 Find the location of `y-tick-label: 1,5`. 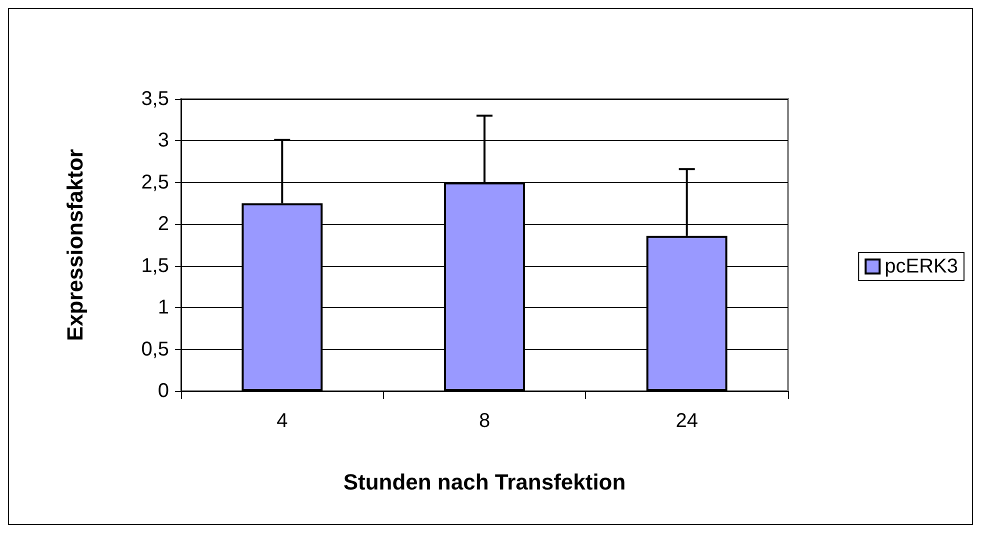

y-tick-label: 1,5 is located at coordinates (155, 265).